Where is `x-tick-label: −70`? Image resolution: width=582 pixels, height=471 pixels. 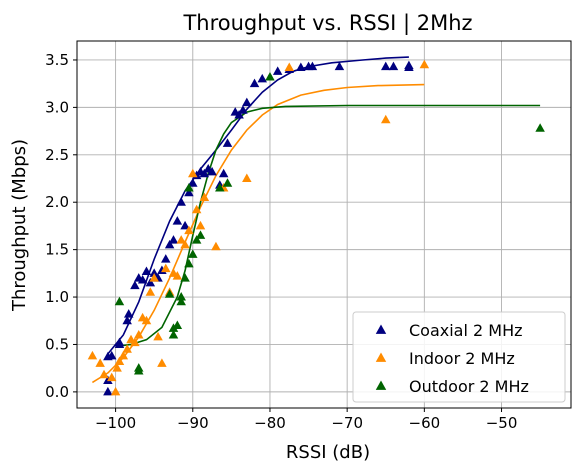 x-tick-label: −70 is located at coordinates (347, 423).